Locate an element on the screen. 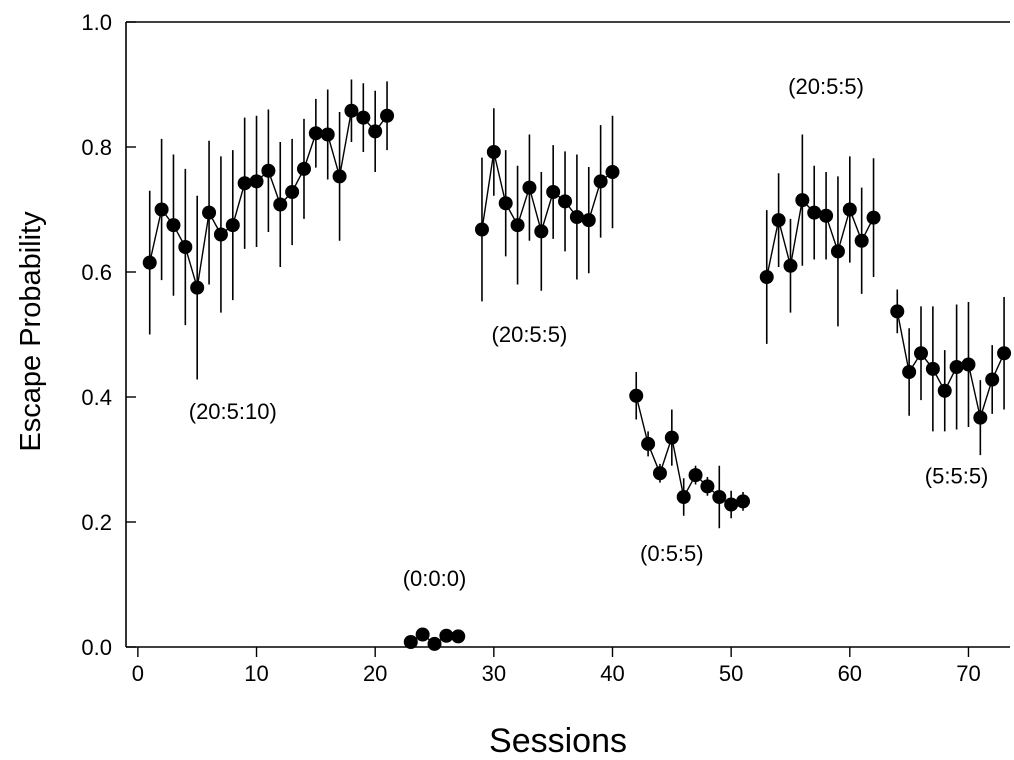 This screenshot has width=1014, height=760. y-tick-label: 0.8 is located at coordinates (96, 147).